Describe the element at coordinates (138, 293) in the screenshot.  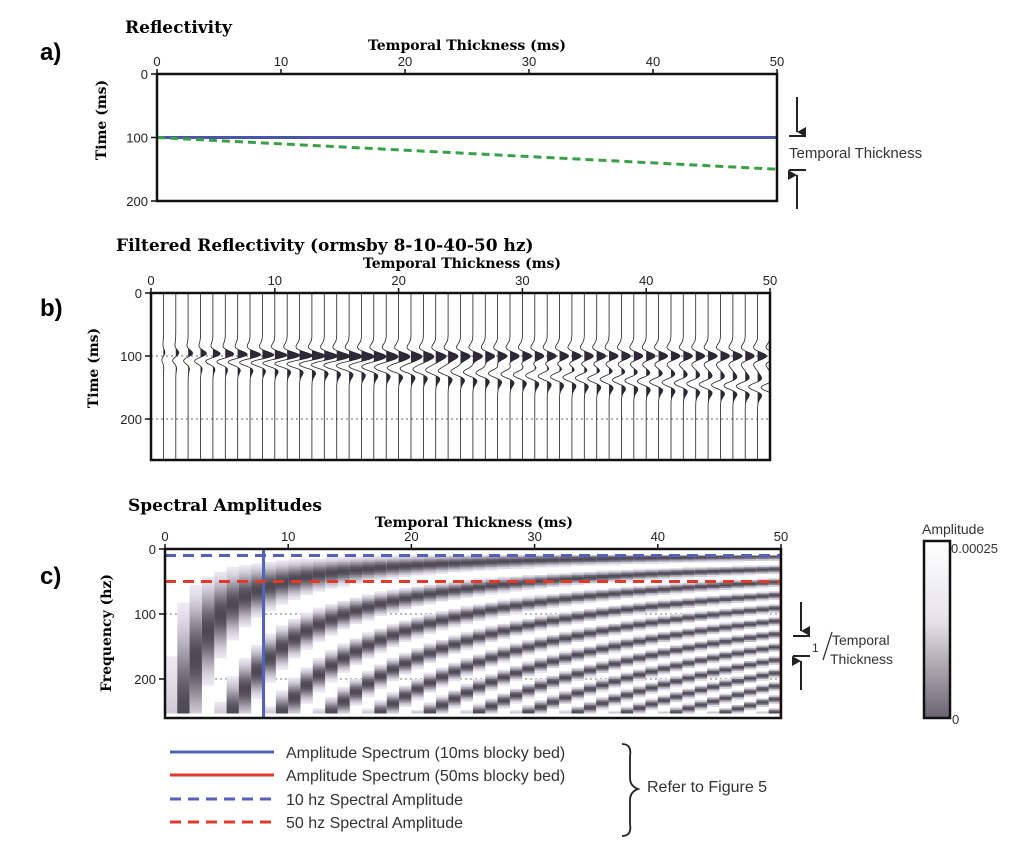
I see `y-tick-label: 0` at that location.